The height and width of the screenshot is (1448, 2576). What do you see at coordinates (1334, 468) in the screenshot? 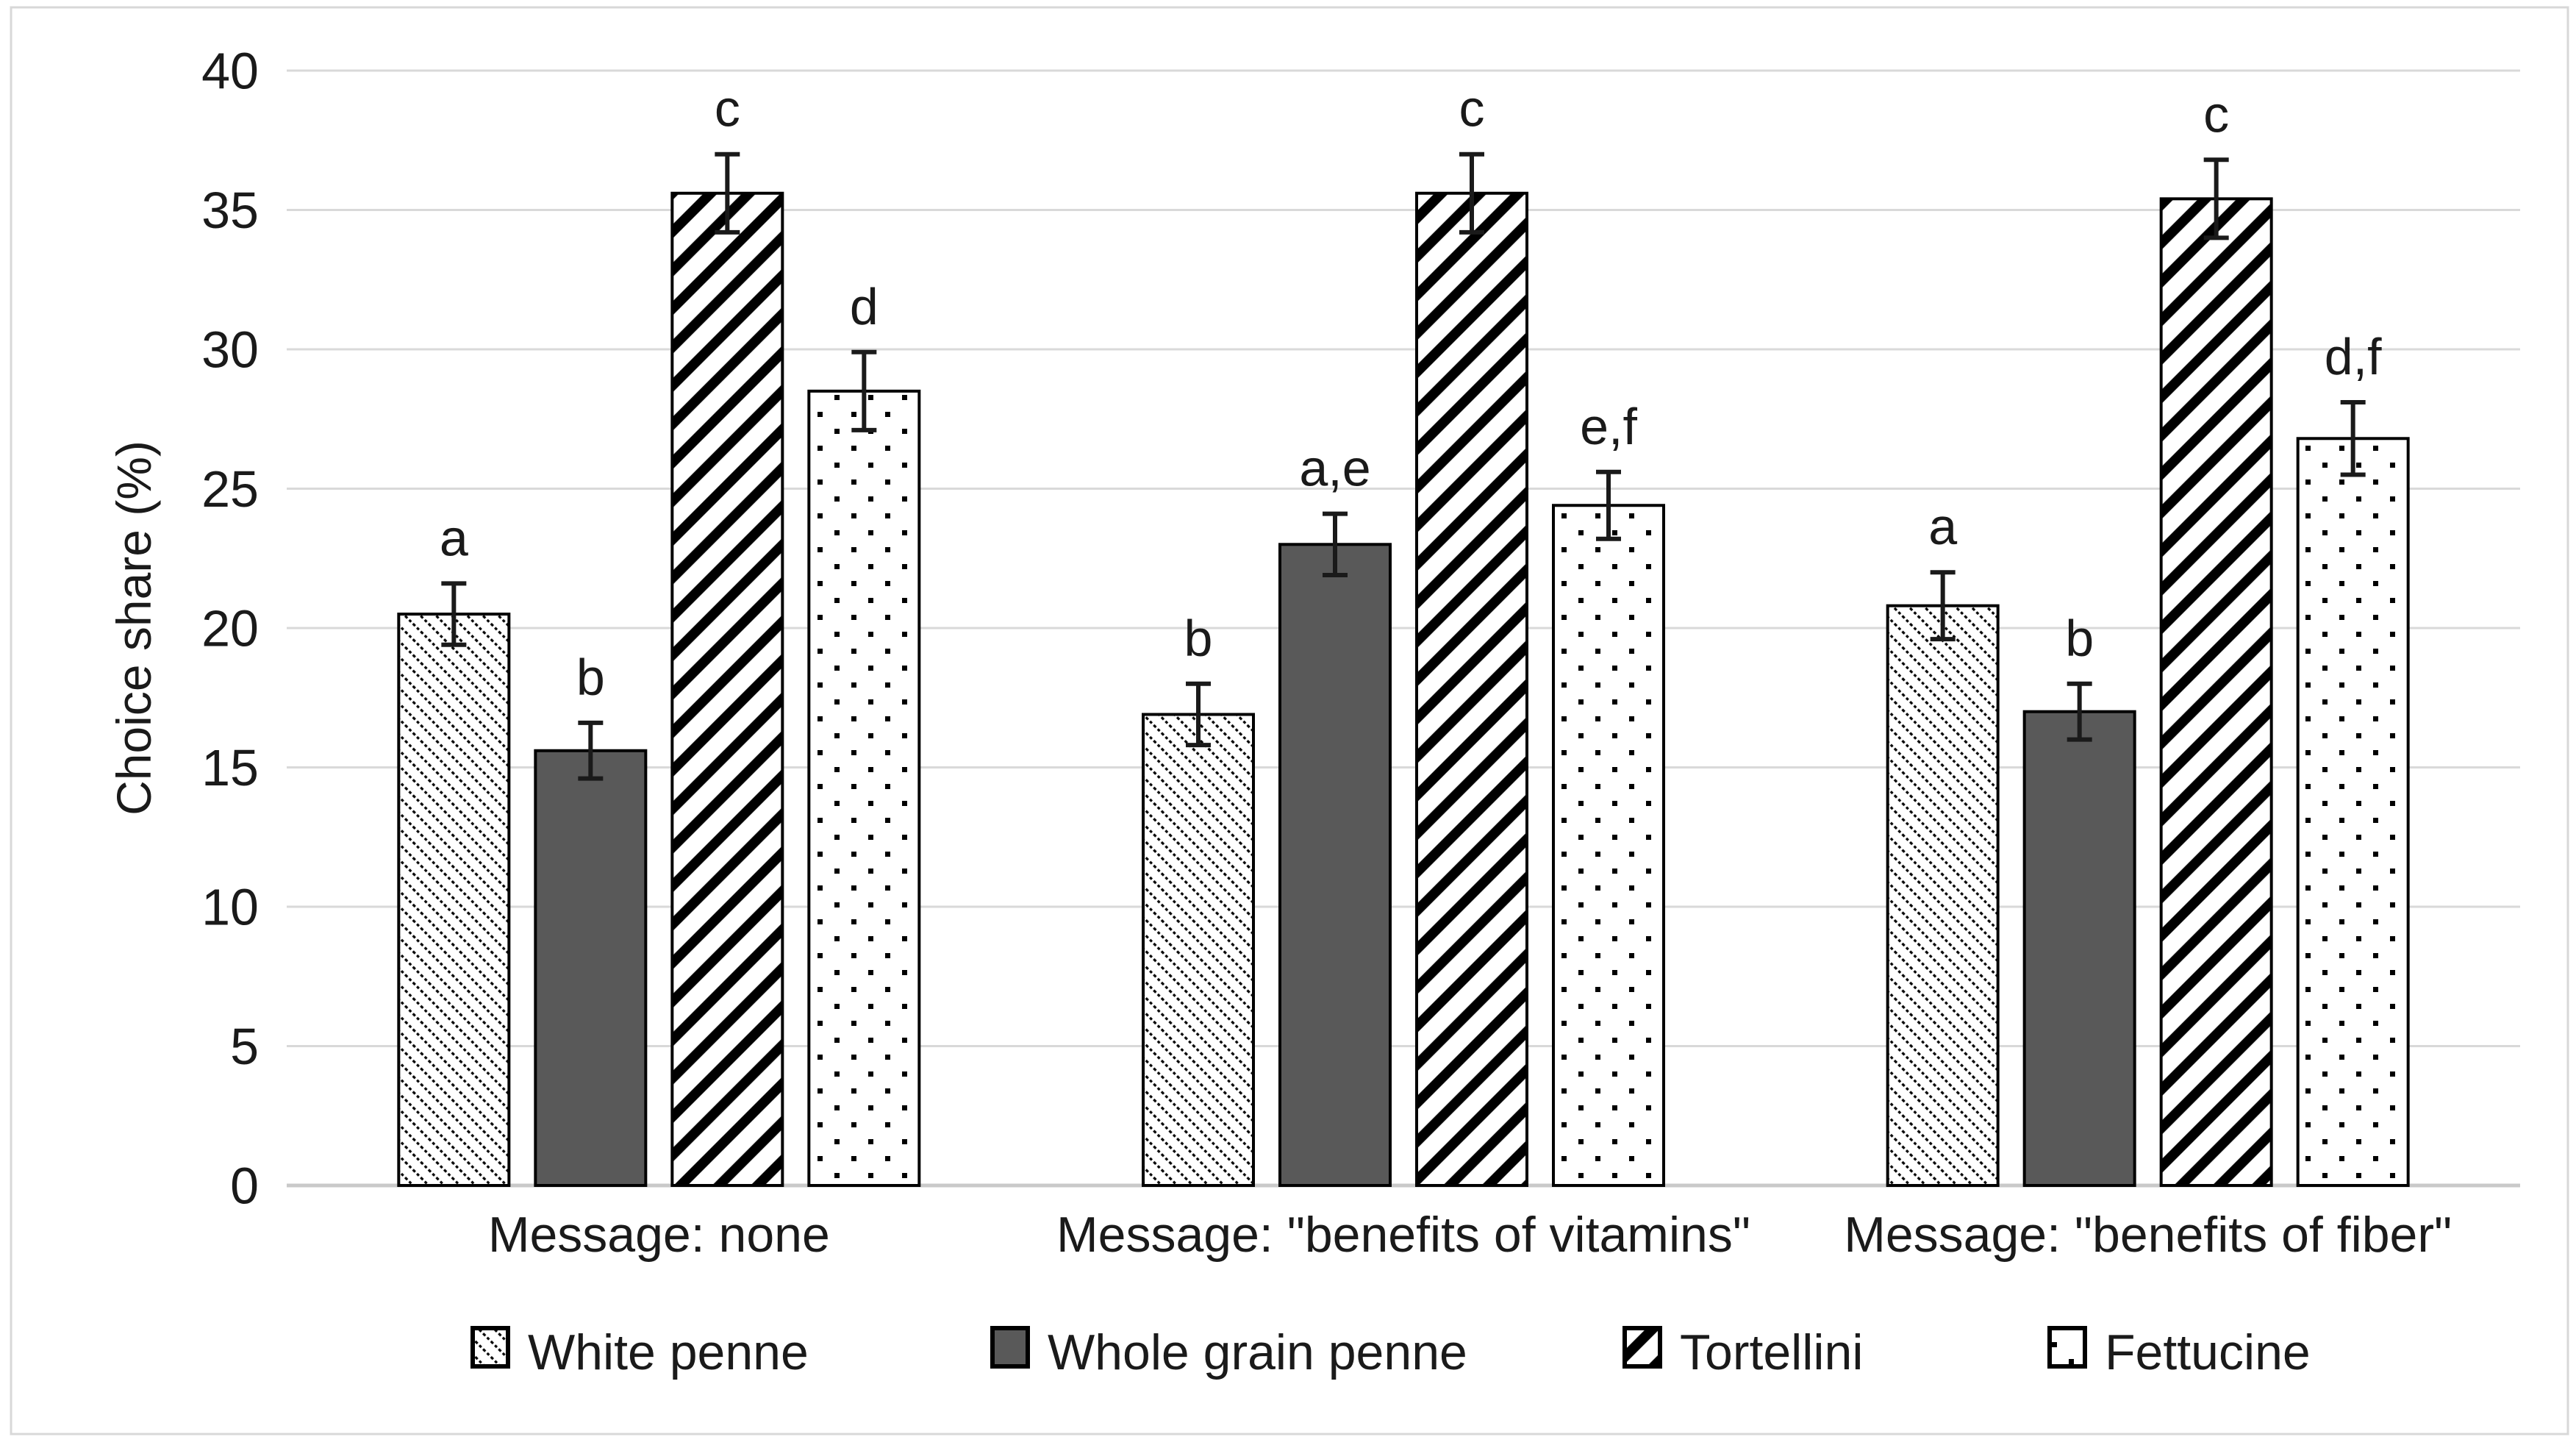
I see `significance-letter: a,e` at bounding box center [1334, 468].